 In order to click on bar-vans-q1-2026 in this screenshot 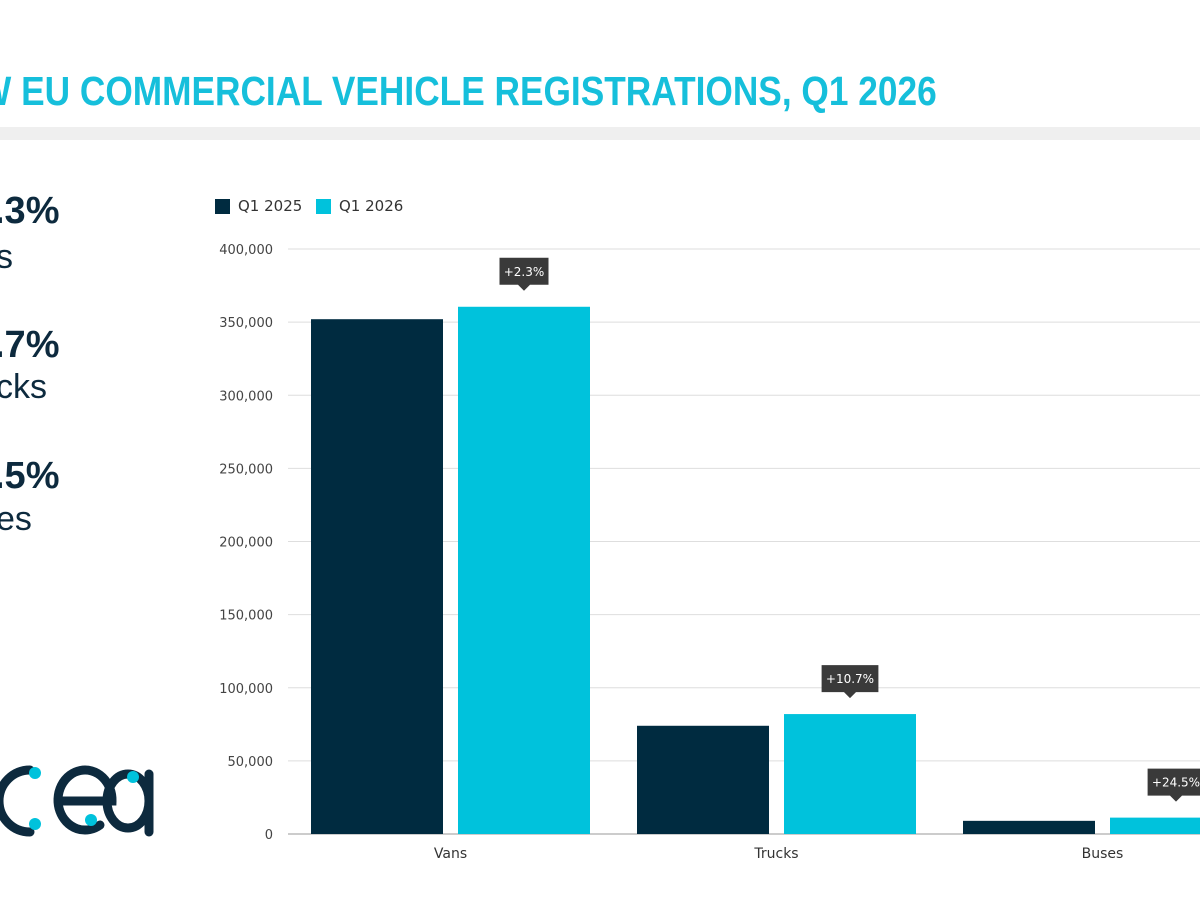, I will do `click(524, 570)`.